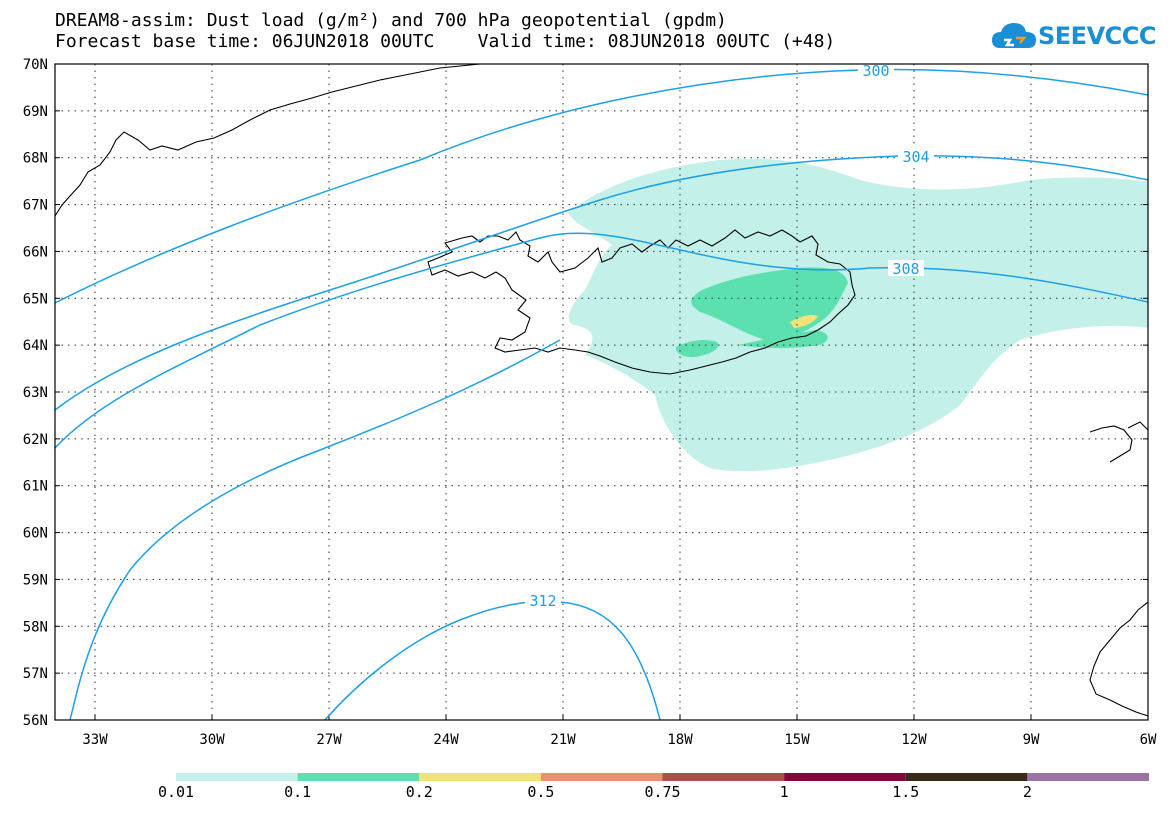  I want to click on faroe-islands-east, so click(1137, 426).